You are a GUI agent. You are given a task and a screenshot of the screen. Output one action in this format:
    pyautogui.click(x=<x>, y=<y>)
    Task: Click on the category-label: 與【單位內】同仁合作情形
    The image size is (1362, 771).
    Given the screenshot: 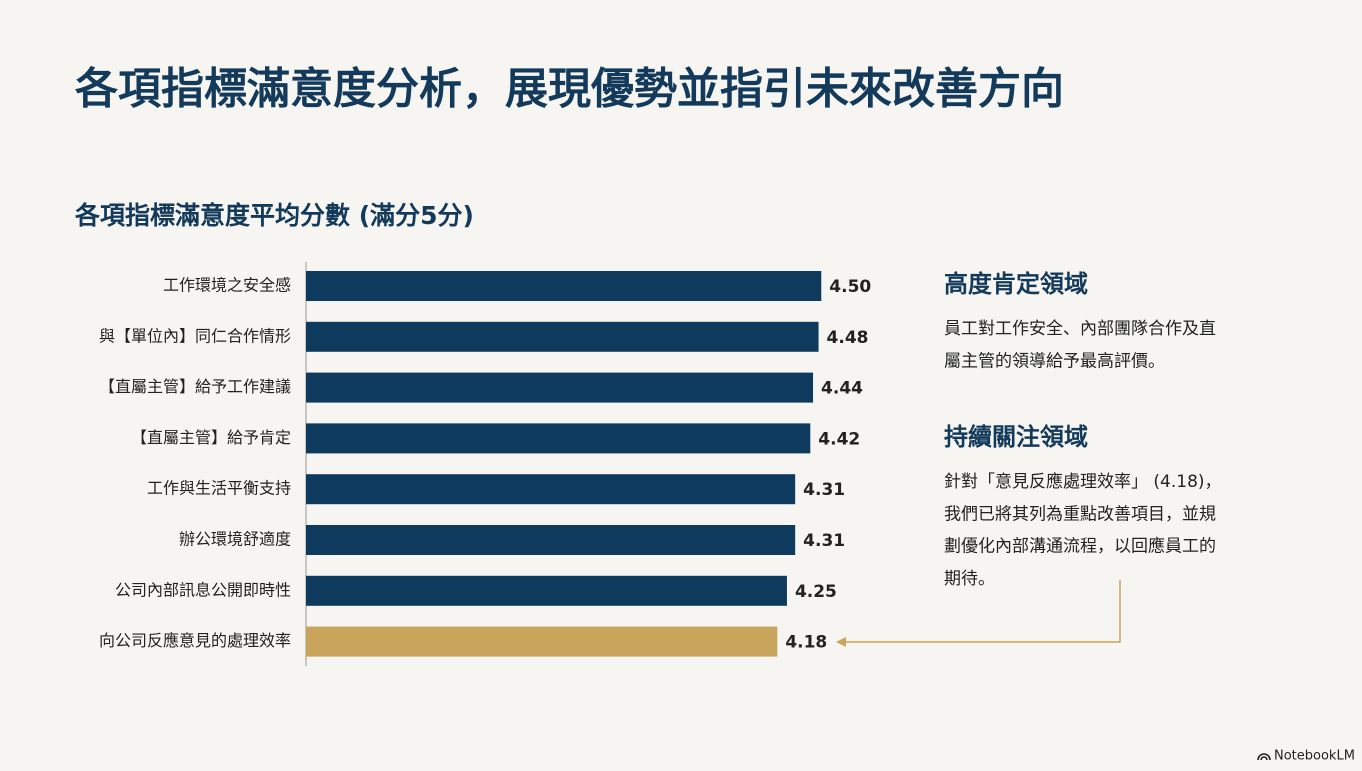 What is the action you would take?
    pyautogui.click(x=195, y=335)
    